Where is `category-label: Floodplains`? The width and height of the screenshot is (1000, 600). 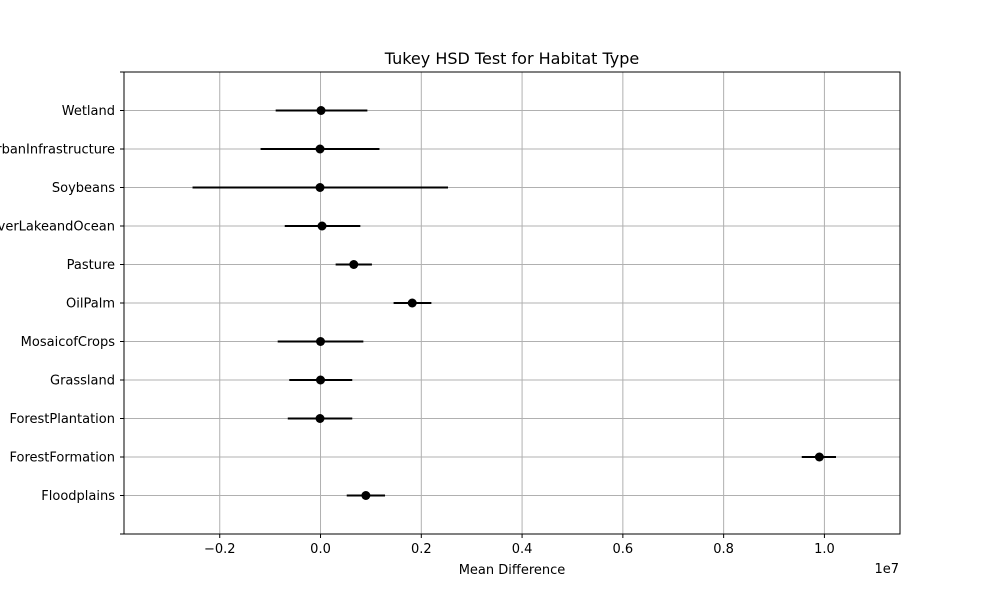
category-label: Floodplains is located at coordinates (78, 496).